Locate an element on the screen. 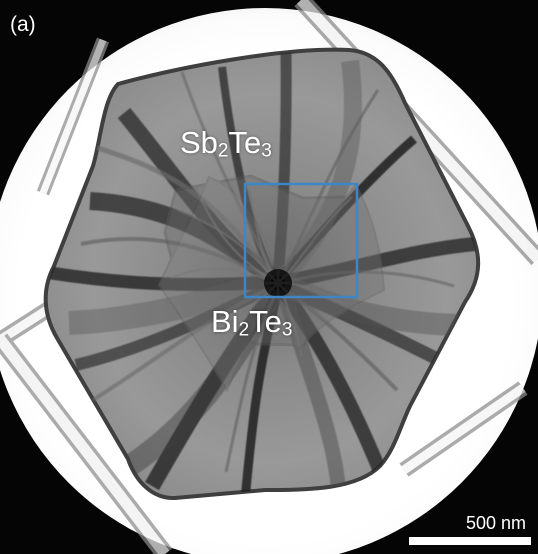 The image size is (538, 554). bi2te3-label: Bi2Te3 is located at coordinates (251, 322).